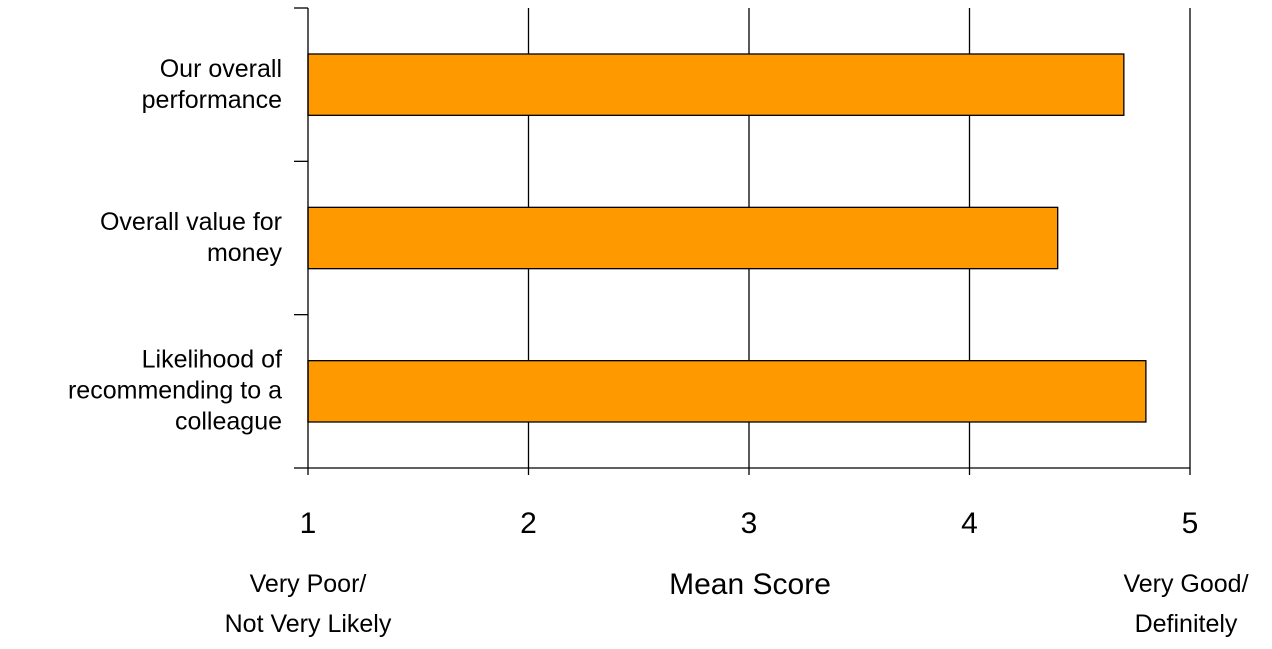 The width and height of the screenshot is (1272, 649). Describe the element at coordinates (528, 523) in the screenshot. I see `x-tick-label-2: 2` at that location.